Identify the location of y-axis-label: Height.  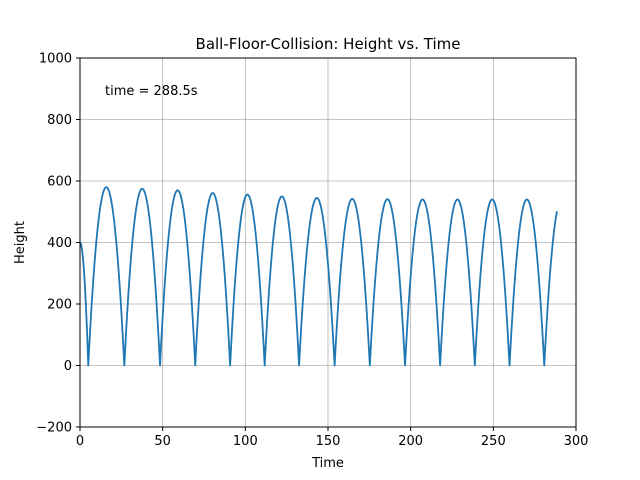
(20, 242).